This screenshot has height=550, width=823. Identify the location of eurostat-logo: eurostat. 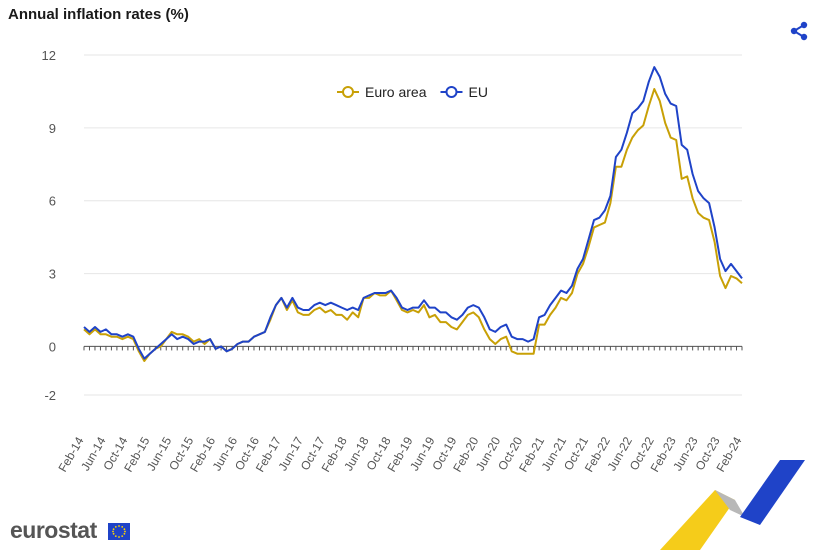
(53, 530).